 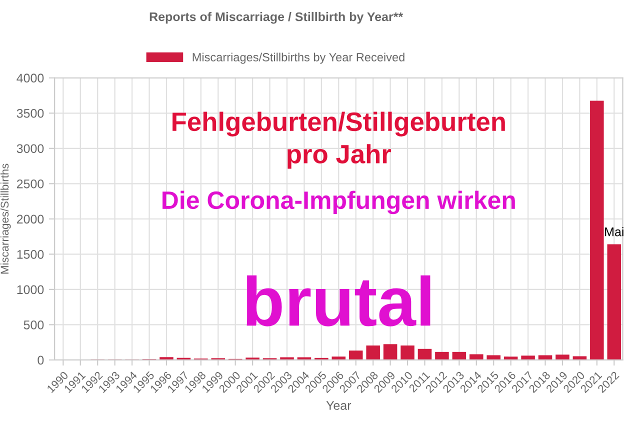 What do you see at coordinates (30, 149) in the screenshot?
I see `y-tick-label: 3000` at bounding box center [30, 149].